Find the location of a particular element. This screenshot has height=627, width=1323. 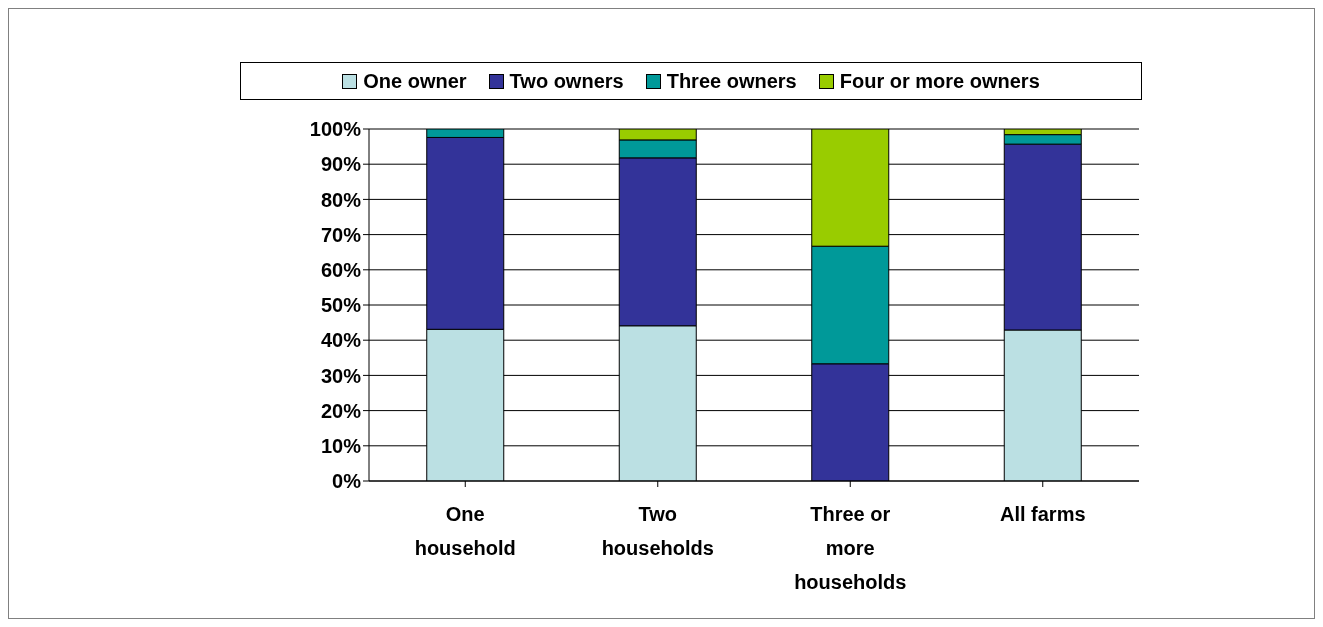

y-tick-label: 50% is located at coordinates (341, 305).